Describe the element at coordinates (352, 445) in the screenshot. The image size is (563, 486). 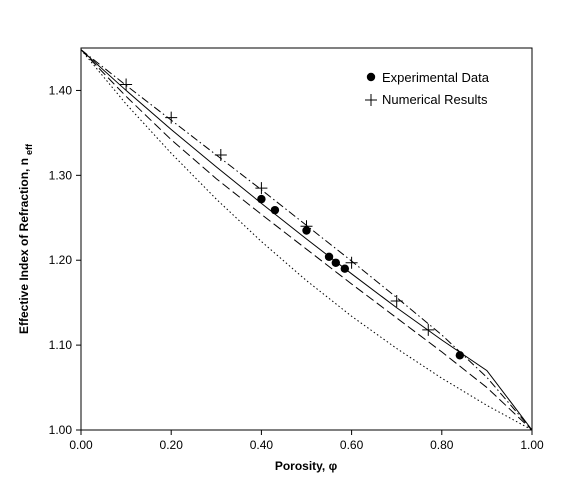
I see `x-tick-label-3: 0.60` at that location.